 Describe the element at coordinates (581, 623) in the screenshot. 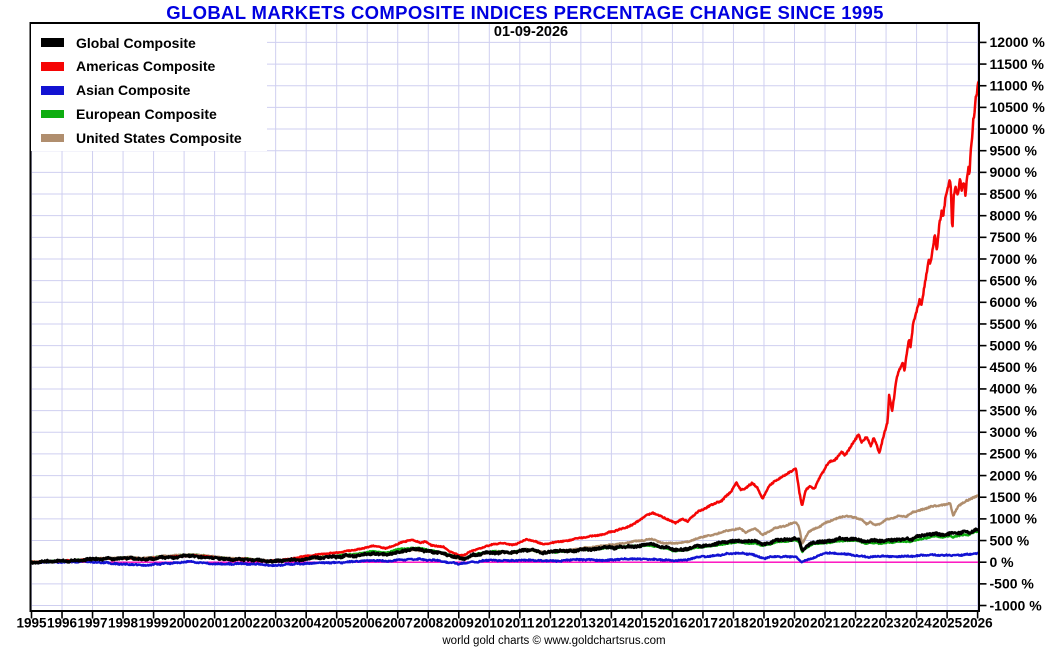

I see `x-tick-label: 2013` at that location.